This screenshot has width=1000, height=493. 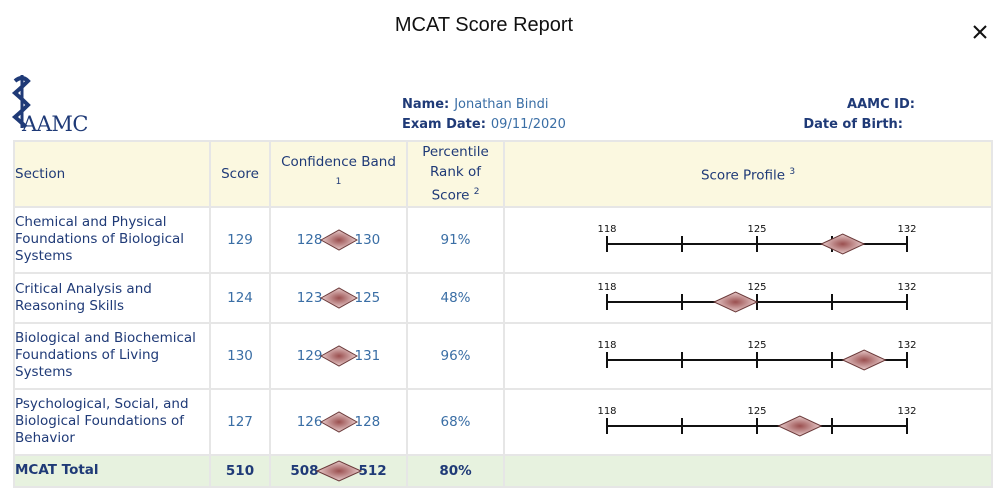 What do you see at coordinates (501, 104) in the screenshot?
I see `name-value: Jonathan Bindi` at bounding box center [501, 104].